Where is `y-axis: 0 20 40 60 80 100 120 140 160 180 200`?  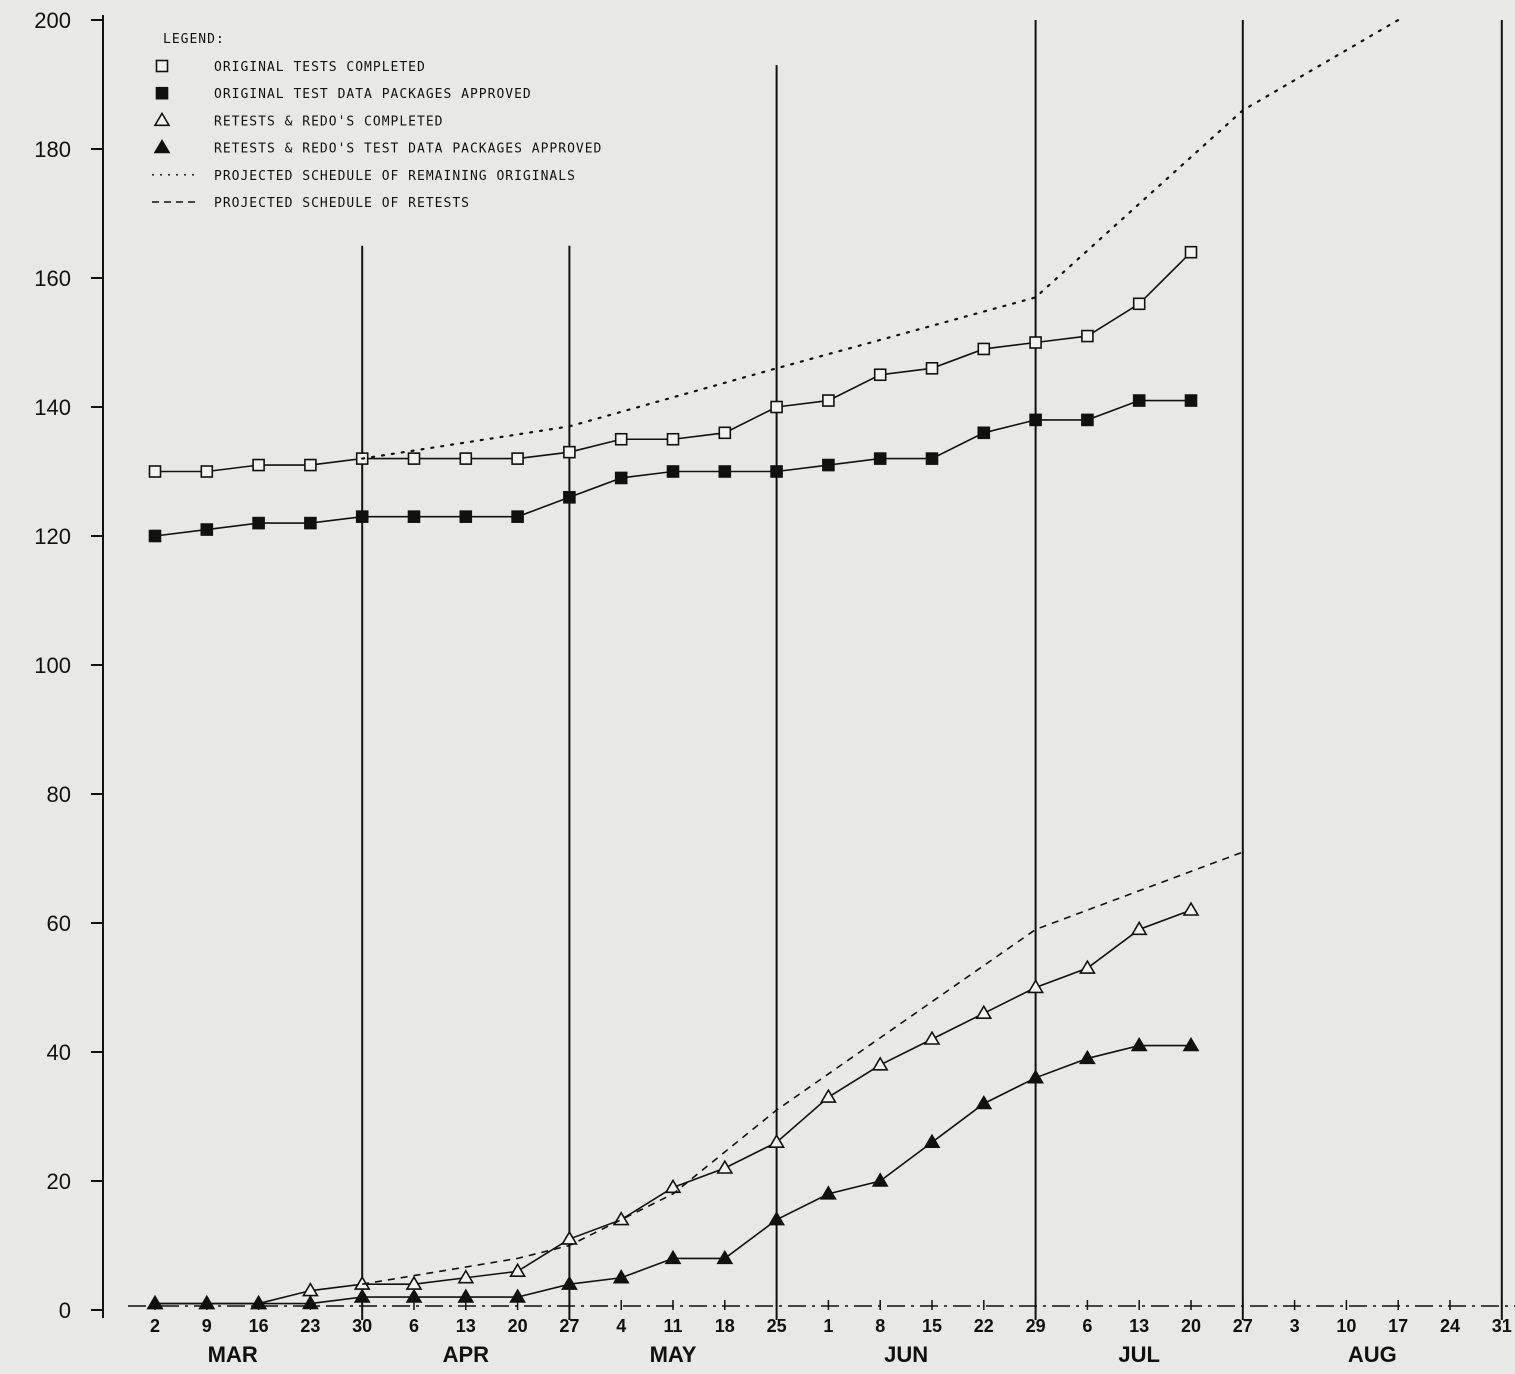
y-axis: 0 20 40 60 80 100 120 140 160 180 200 is located at coordinates (69, 665).